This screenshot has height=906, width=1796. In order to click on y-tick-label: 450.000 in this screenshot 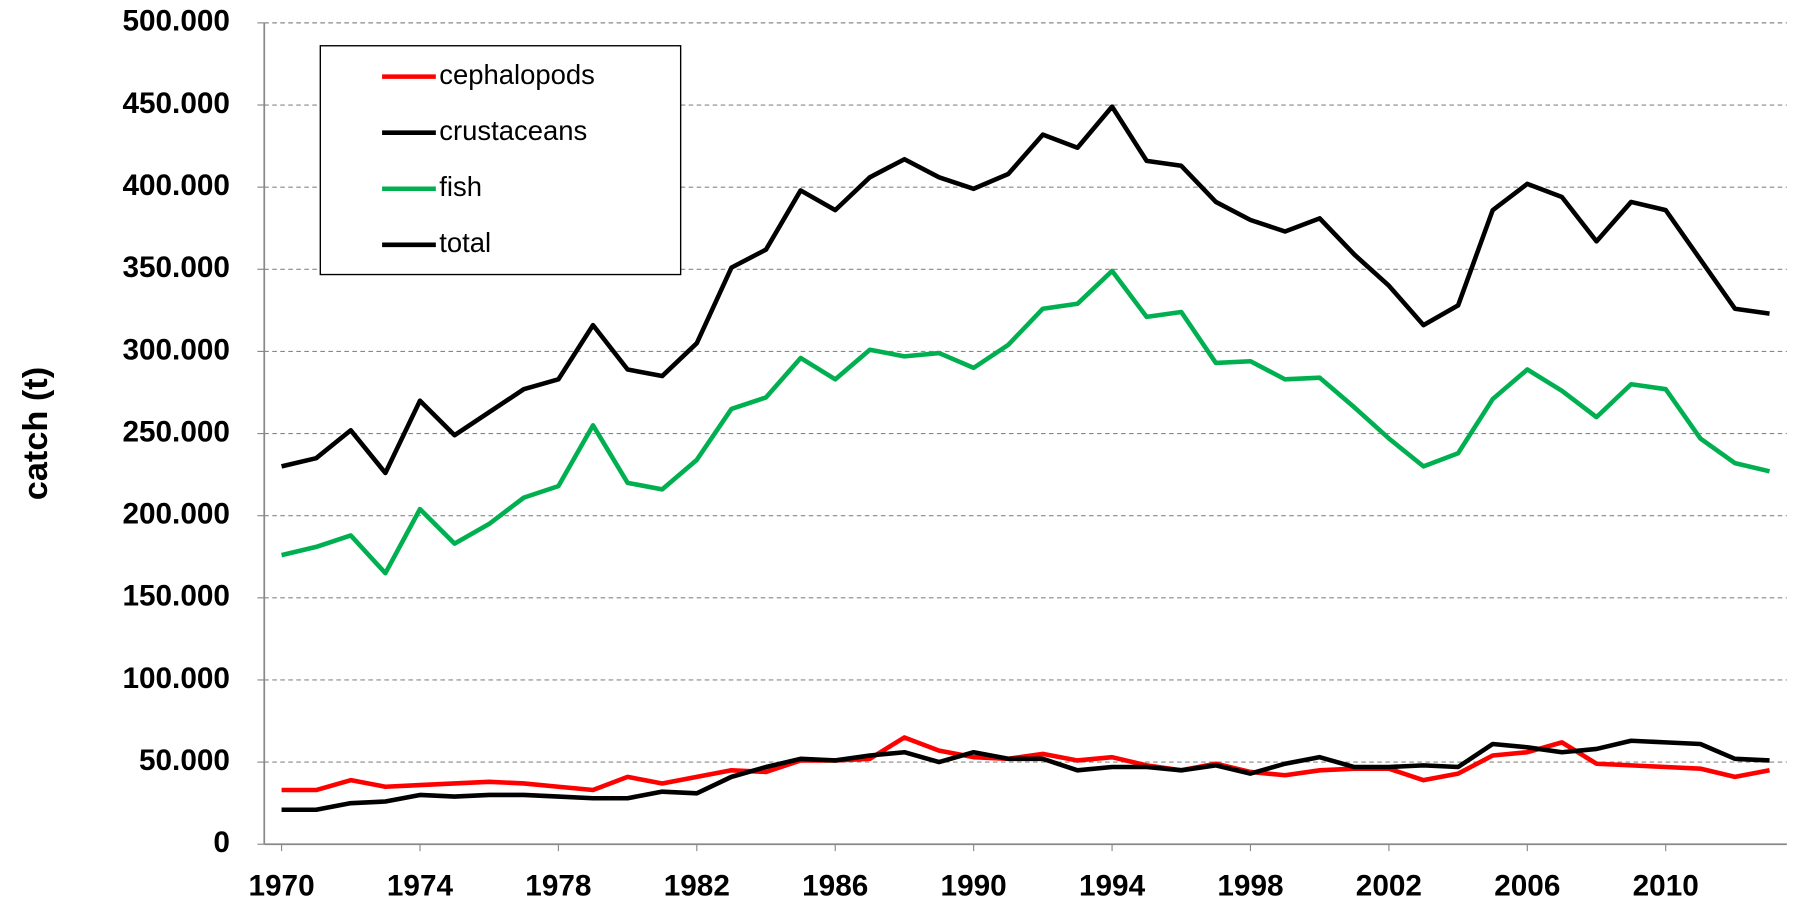, I will do `click(175, 103)`.